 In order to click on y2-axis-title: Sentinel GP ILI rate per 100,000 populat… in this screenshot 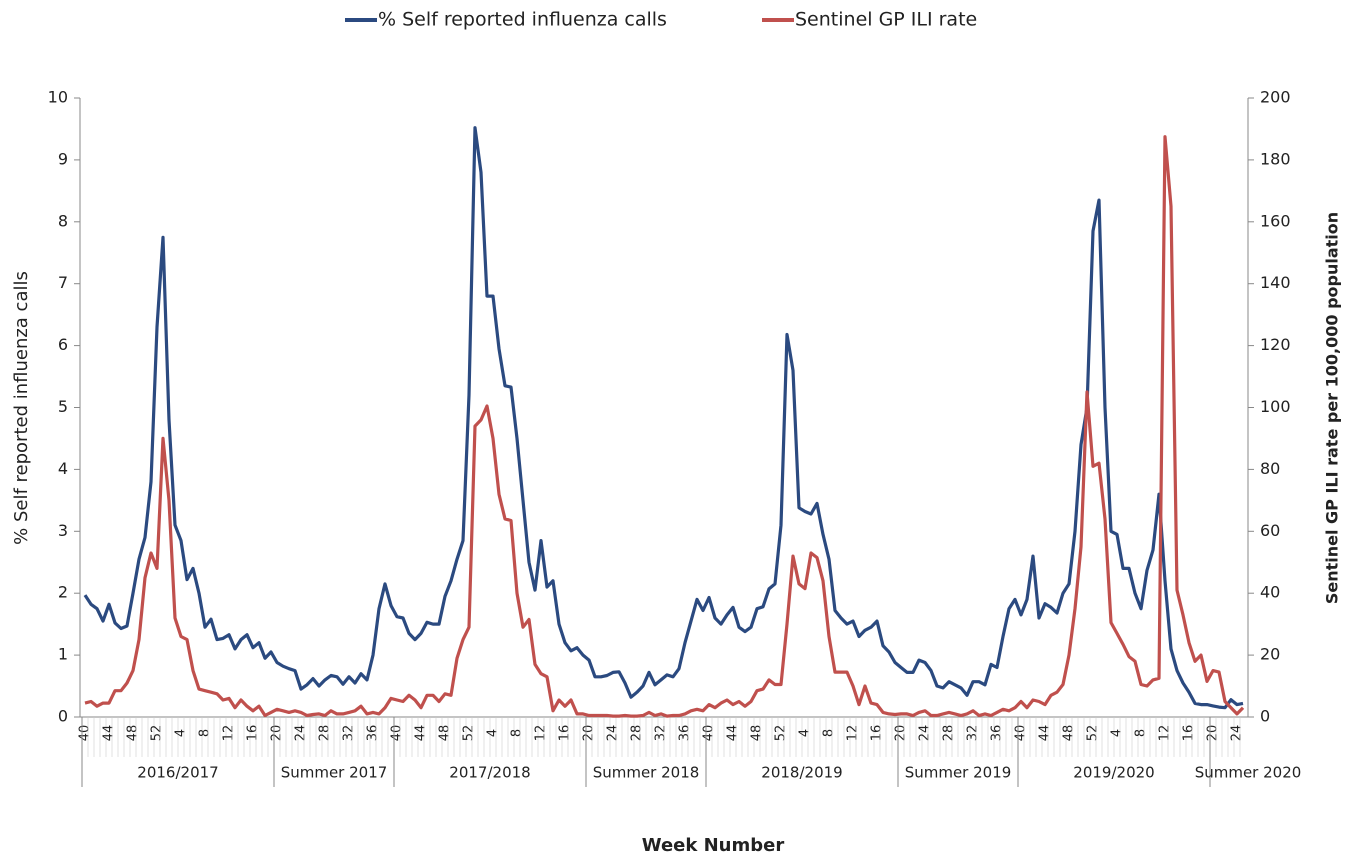, I will do `click(1332, 408)`.